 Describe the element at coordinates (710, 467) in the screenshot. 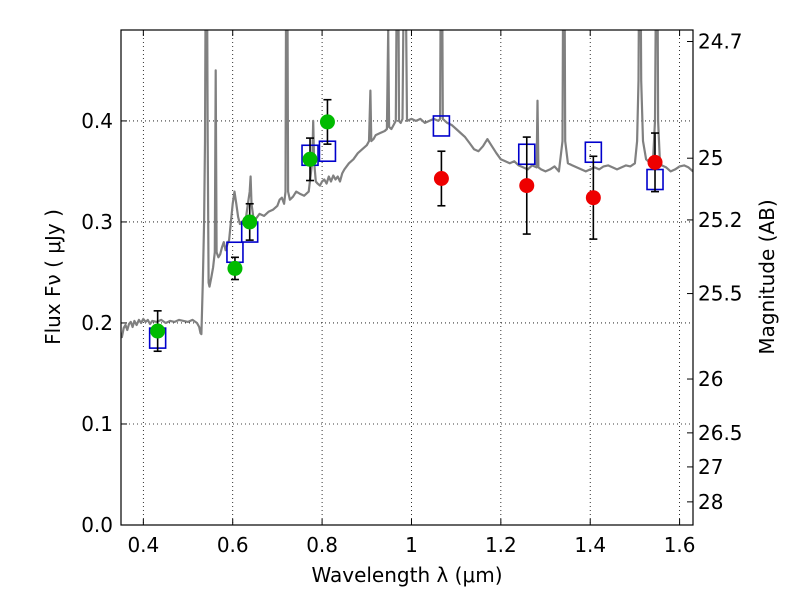

I see `y2-tick-label: 27` at that location.